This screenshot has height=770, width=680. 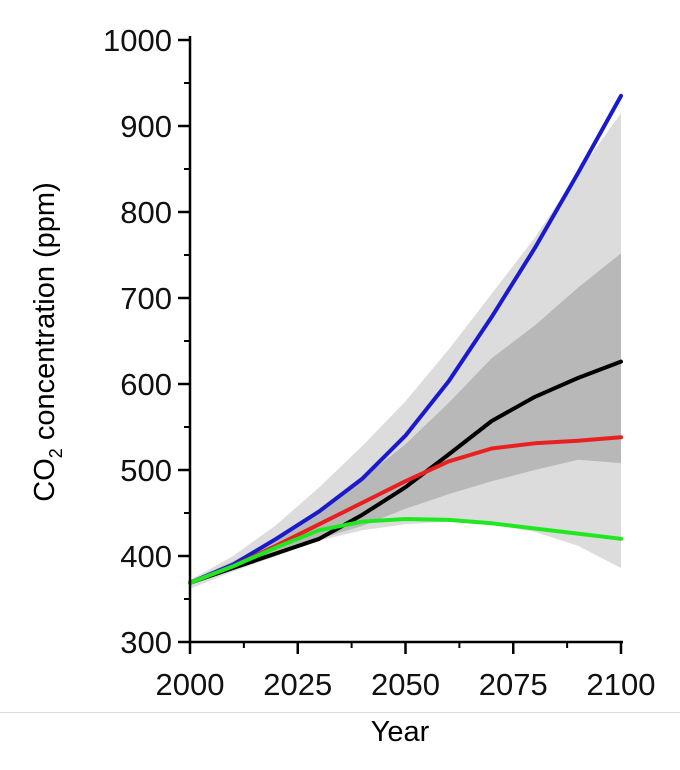 I want to click on x-axis-title: Year, so click(x=400, y=732).